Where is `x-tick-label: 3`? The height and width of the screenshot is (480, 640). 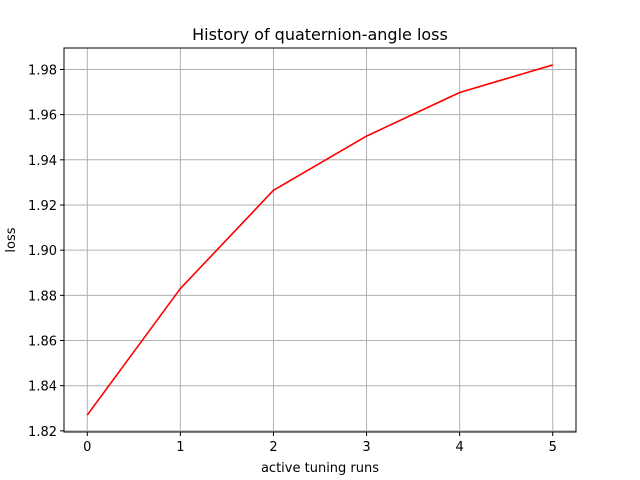 x-tick-label: 3 is located at coordinates (366, 447).